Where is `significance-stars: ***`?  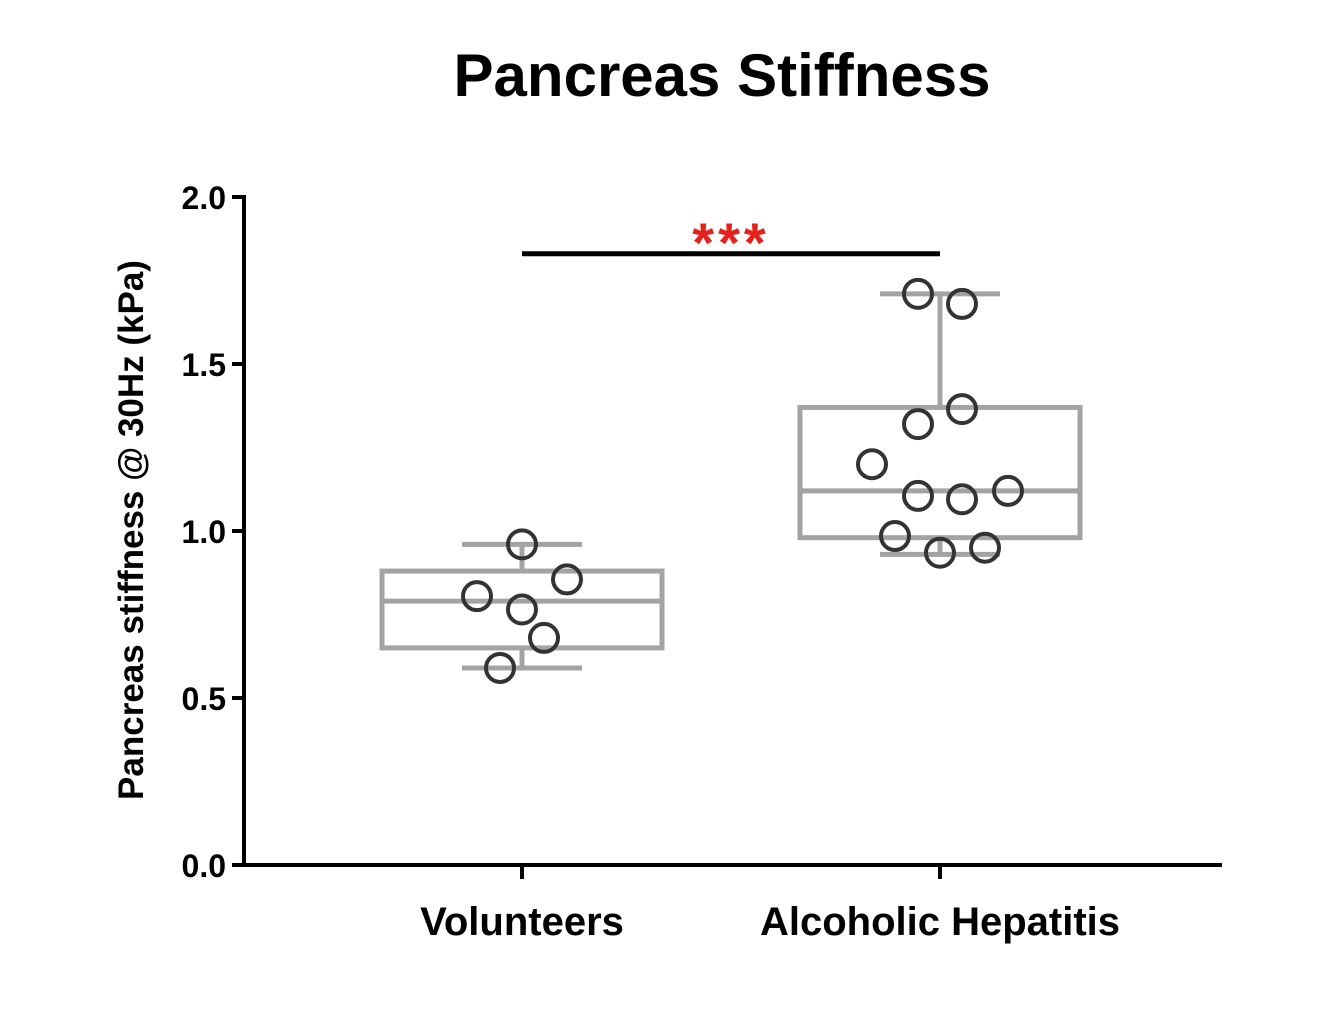 significance-stars: *** is located at coordinates (730, 242).